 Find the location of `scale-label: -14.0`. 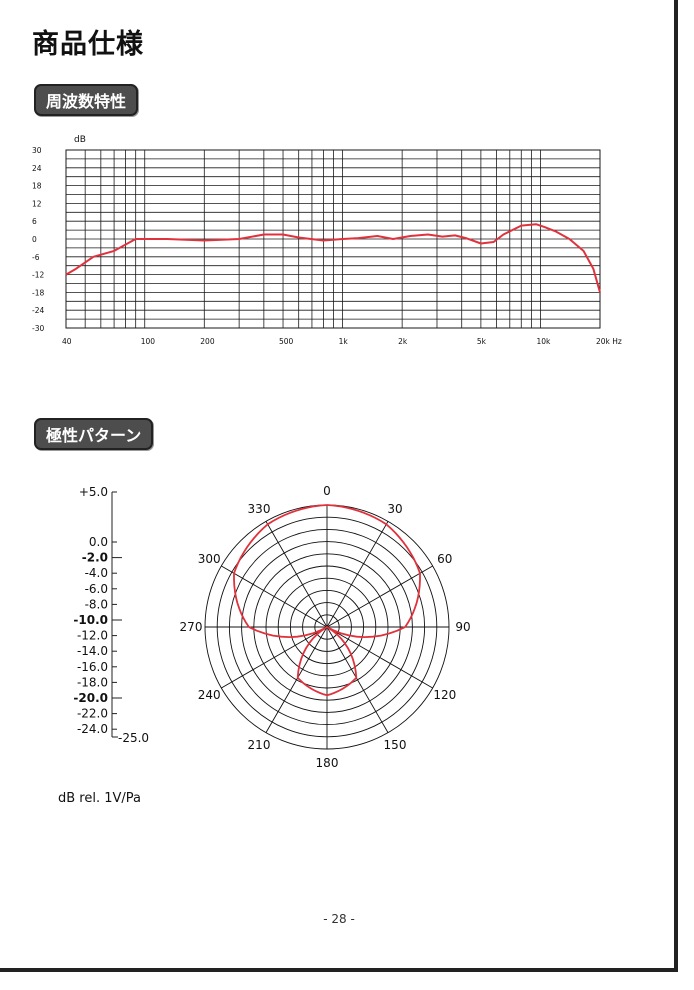

scale-label: -14.0 is located at coordinates (92, 651).